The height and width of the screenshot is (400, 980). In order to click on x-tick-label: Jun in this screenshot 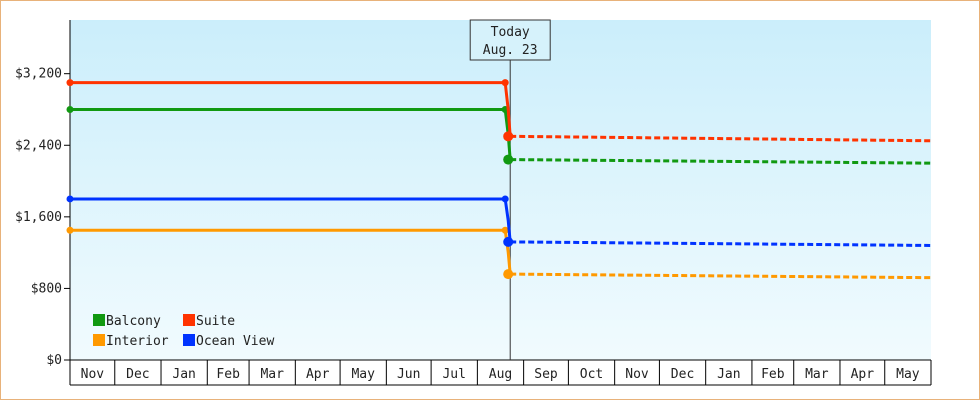, I will do `click(408, 374)`.